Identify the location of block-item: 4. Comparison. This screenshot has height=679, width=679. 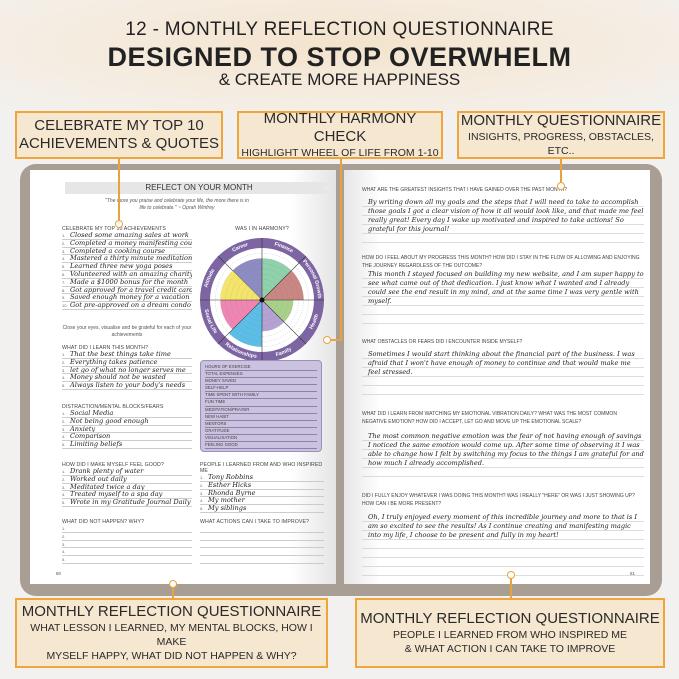
(127, 437).